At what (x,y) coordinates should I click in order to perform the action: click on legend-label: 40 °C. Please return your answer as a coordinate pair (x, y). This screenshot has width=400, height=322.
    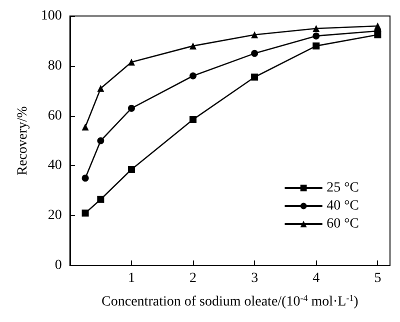
    Looking at the image, I should click on (342, 206).